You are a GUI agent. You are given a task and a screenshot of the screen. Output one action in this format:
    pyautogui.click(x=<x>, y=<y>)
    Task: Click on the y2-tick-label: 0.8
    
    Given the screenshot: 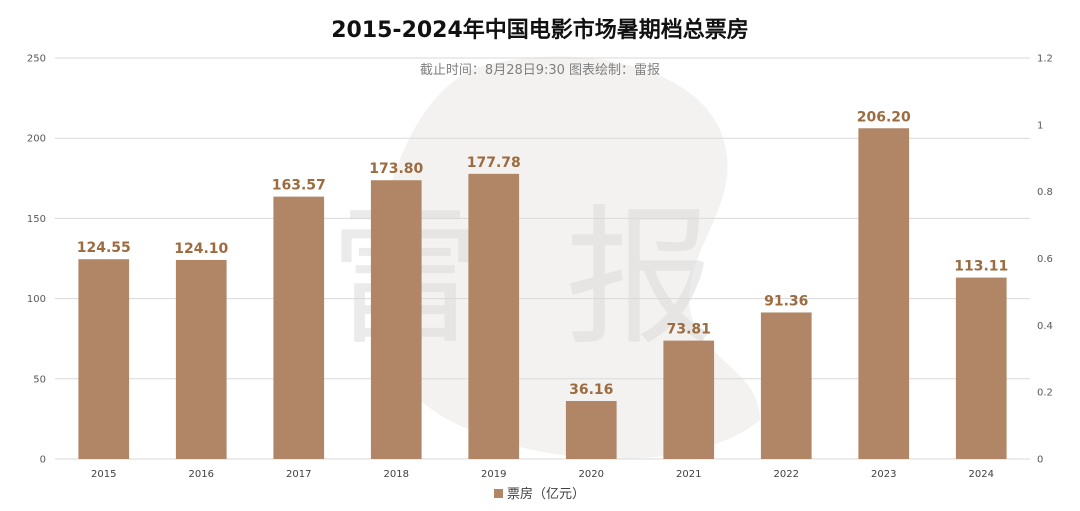 What is the action you would take?
    pyautogui.click(x=1045, y=192)
    